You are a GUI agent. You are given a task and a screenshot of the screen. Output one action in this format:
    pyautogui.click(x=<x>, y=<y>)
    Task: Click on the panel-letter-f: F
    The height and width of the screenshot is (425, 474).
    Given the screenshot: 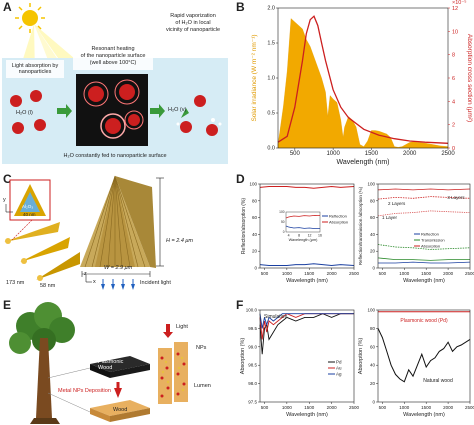 What is the action you would take?
    pyautogui.click(x=240, y=305)
    